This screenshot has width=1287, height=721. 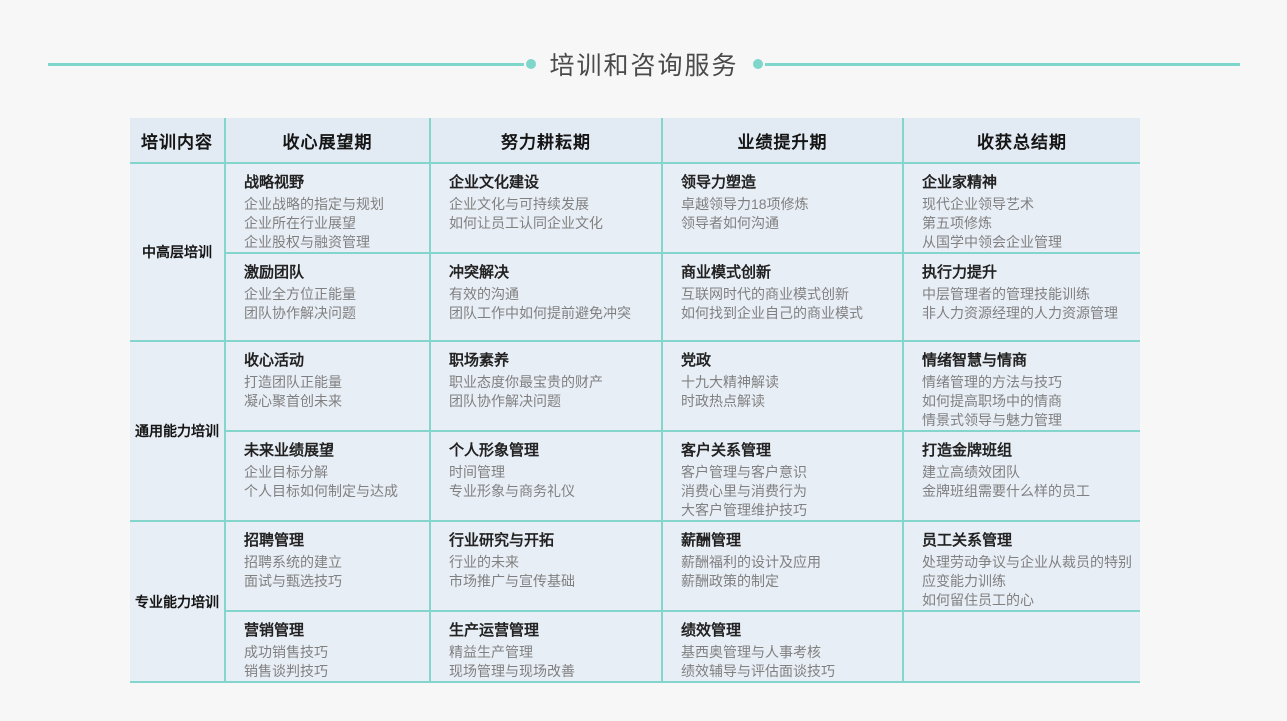 What do you see at coordinates (546, 566) in the screenshot?
I see `course-cell: 行业研究与开拓 行业的未来 市场推广与宣传基础` at bounding box center [546, 566].